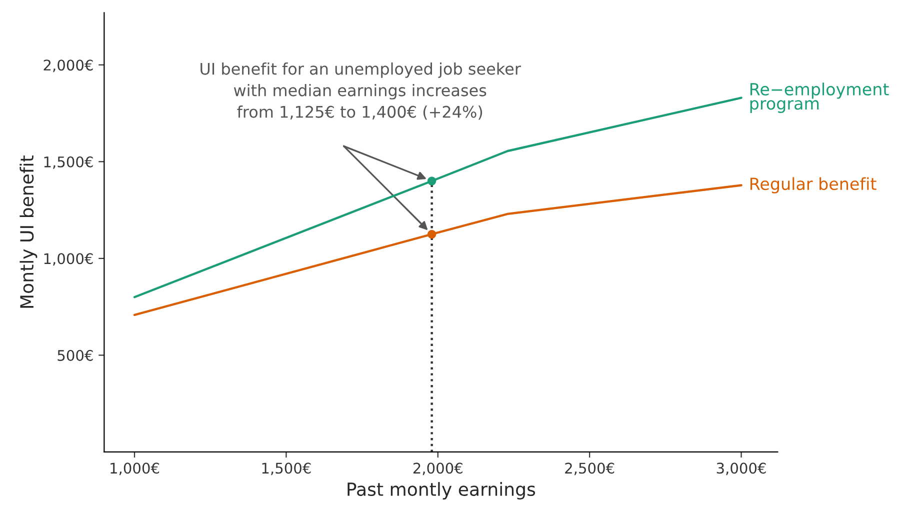 Image resolution: width=898 pixels, height=505 pixels. What do you see at coordinates (75, 355) in the screenshot?
I see `y-tick-label: 500€` at bounding box center [75, 355].